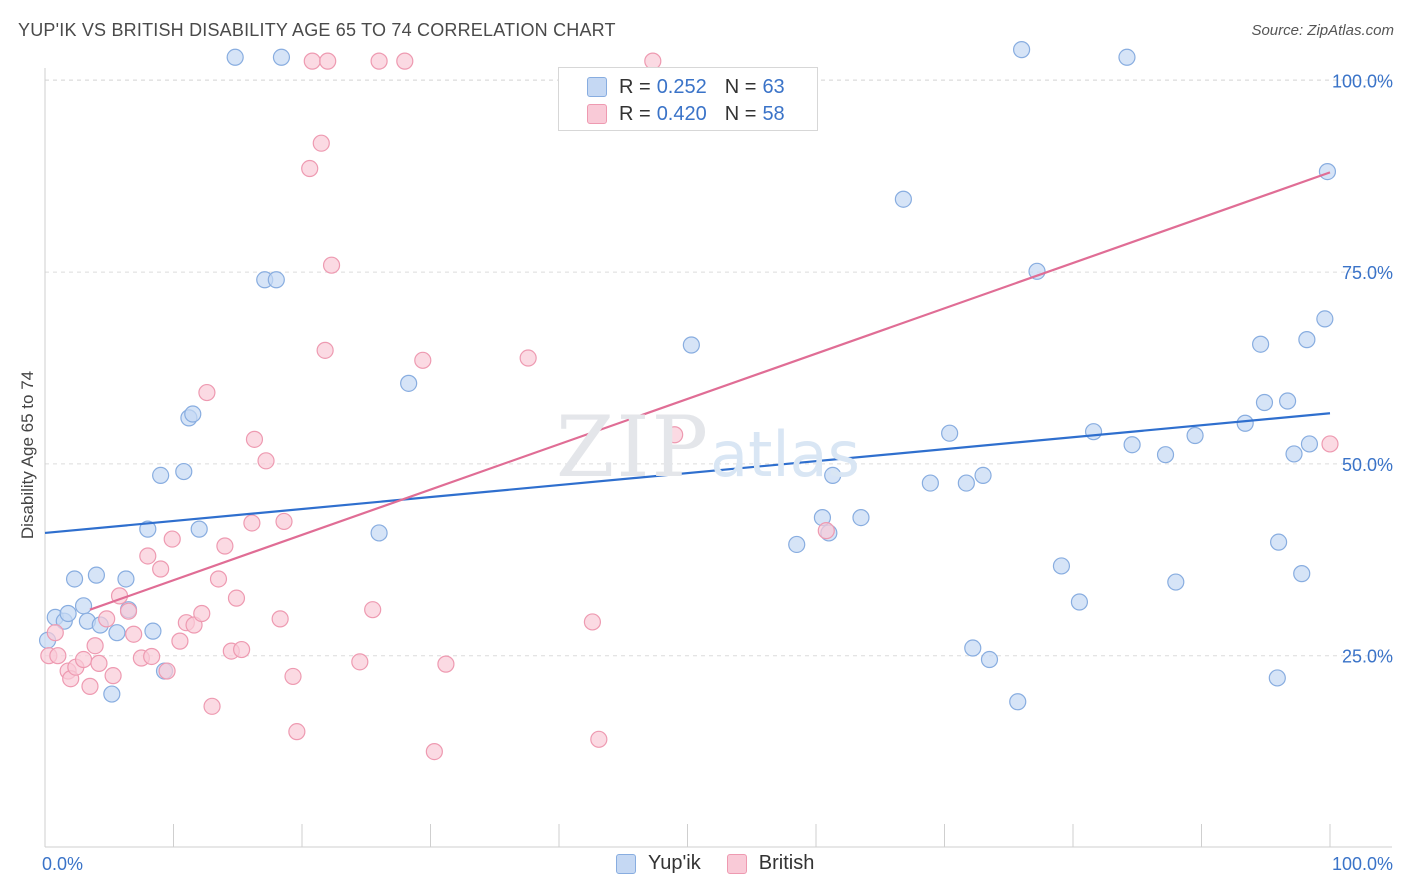 This screenshot has width=1406, height=892. I want to click on legend-item-british: British, so click(770, 863).